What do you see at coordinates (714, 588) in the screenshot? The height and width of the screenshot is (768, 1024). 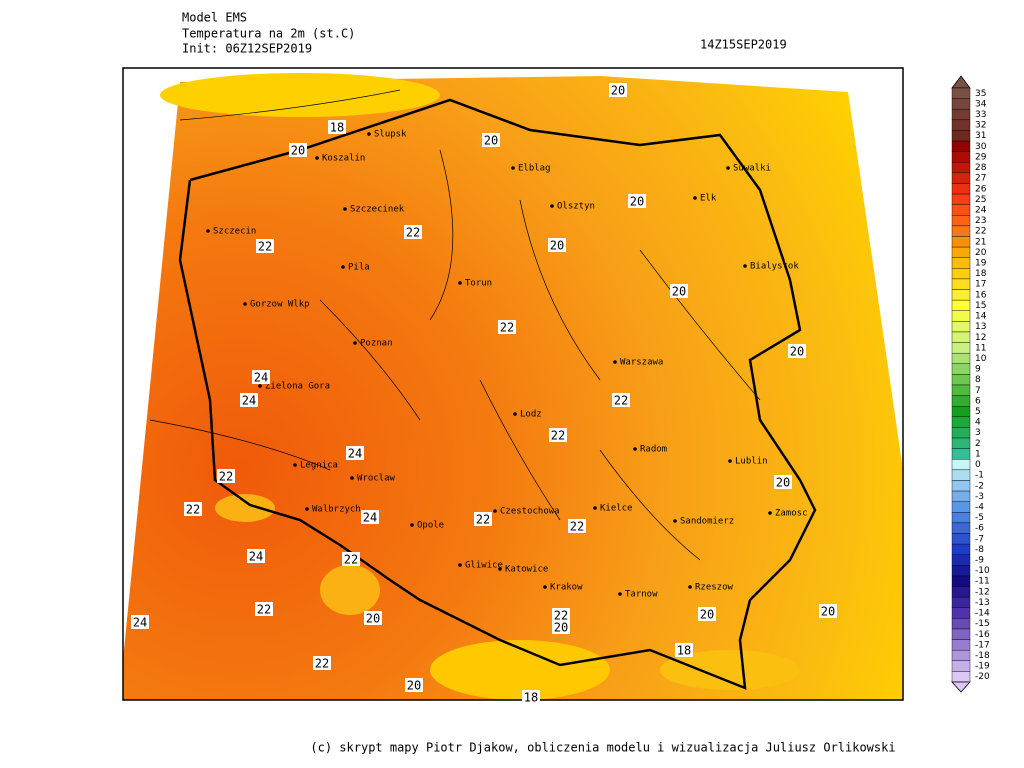 I see `city-name: Rzeszow` at bounding box center [714, 588].